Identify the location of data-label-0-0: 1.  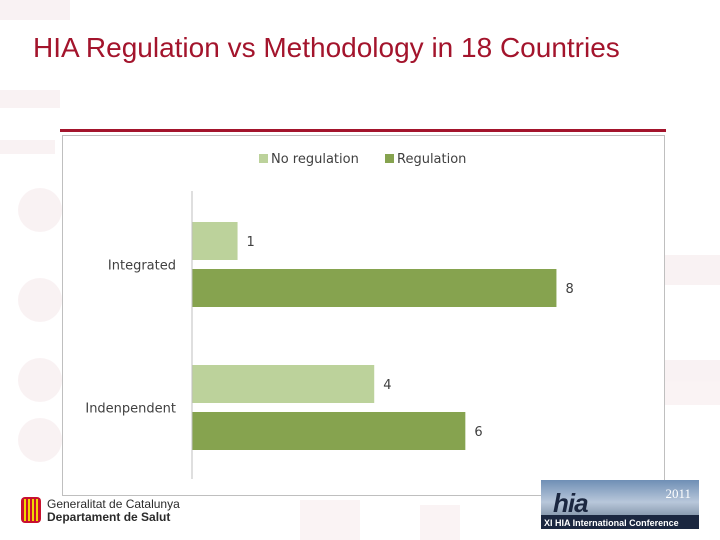
(251, 242).